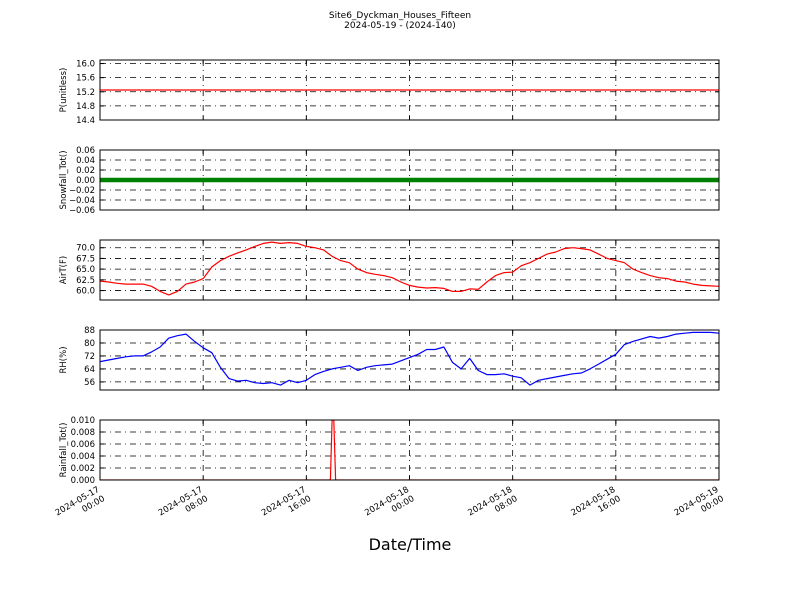 This screenshot has width=800, height=600. What do you see at coordinates (400, 16) in the screenshot?
I see `chart-title: Site6_Dyckman_Houses_Fifteen` at bounding box center [400, 16].